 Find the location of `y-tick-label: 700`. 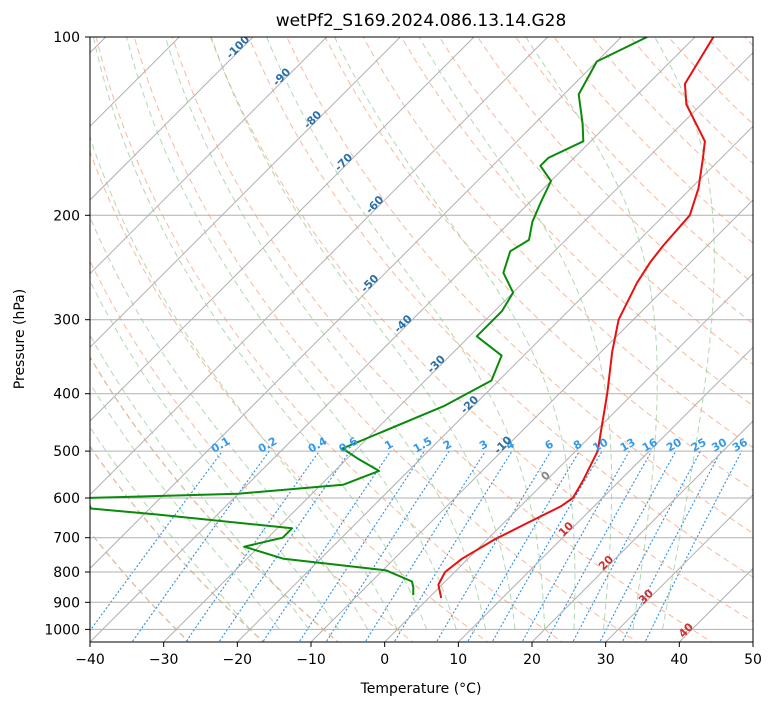

y-tick-label: 700 is located at coordinates (66, 539).